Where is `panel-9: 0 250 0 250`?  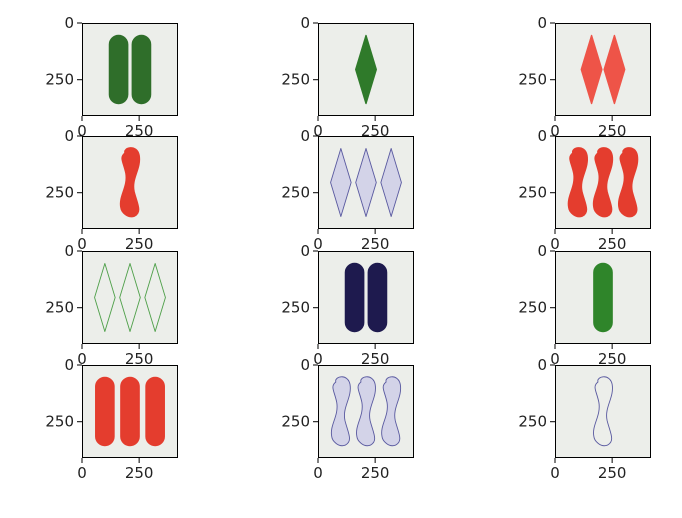
panel-9: 0 250 0 250 is located at coordinates (584, 305).